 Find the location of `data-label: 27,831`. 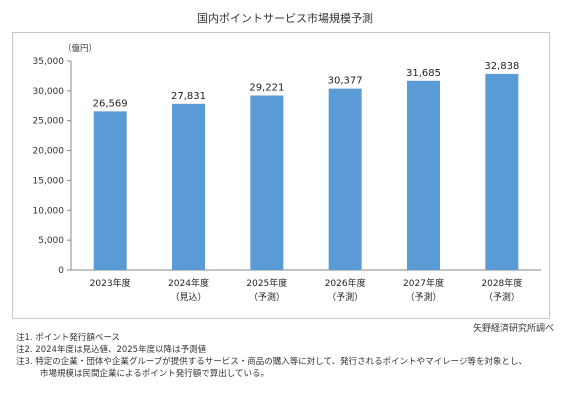

data-label: 27,831 is located at coordinates (188, 96).